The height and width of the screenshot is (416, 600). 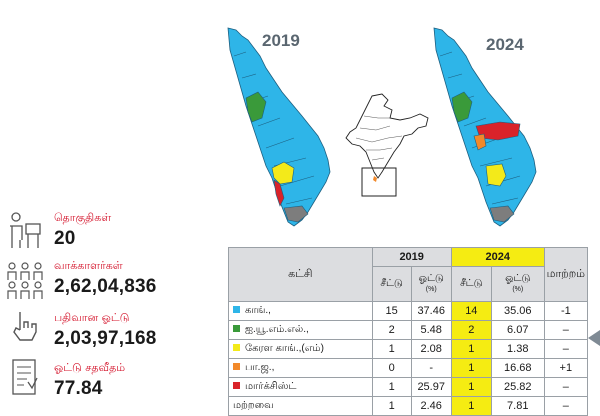 I want to click on legend-swatch-cpm, so click(x=236, y=385).